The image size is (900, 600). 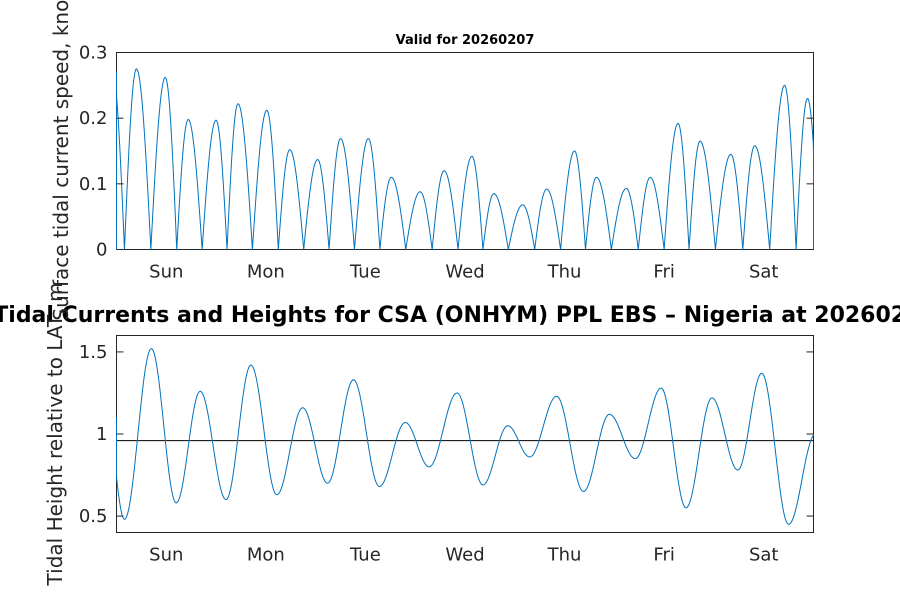 I want to click on current-speed-y-tick-label: 0.3, so click(x=93, y=53).